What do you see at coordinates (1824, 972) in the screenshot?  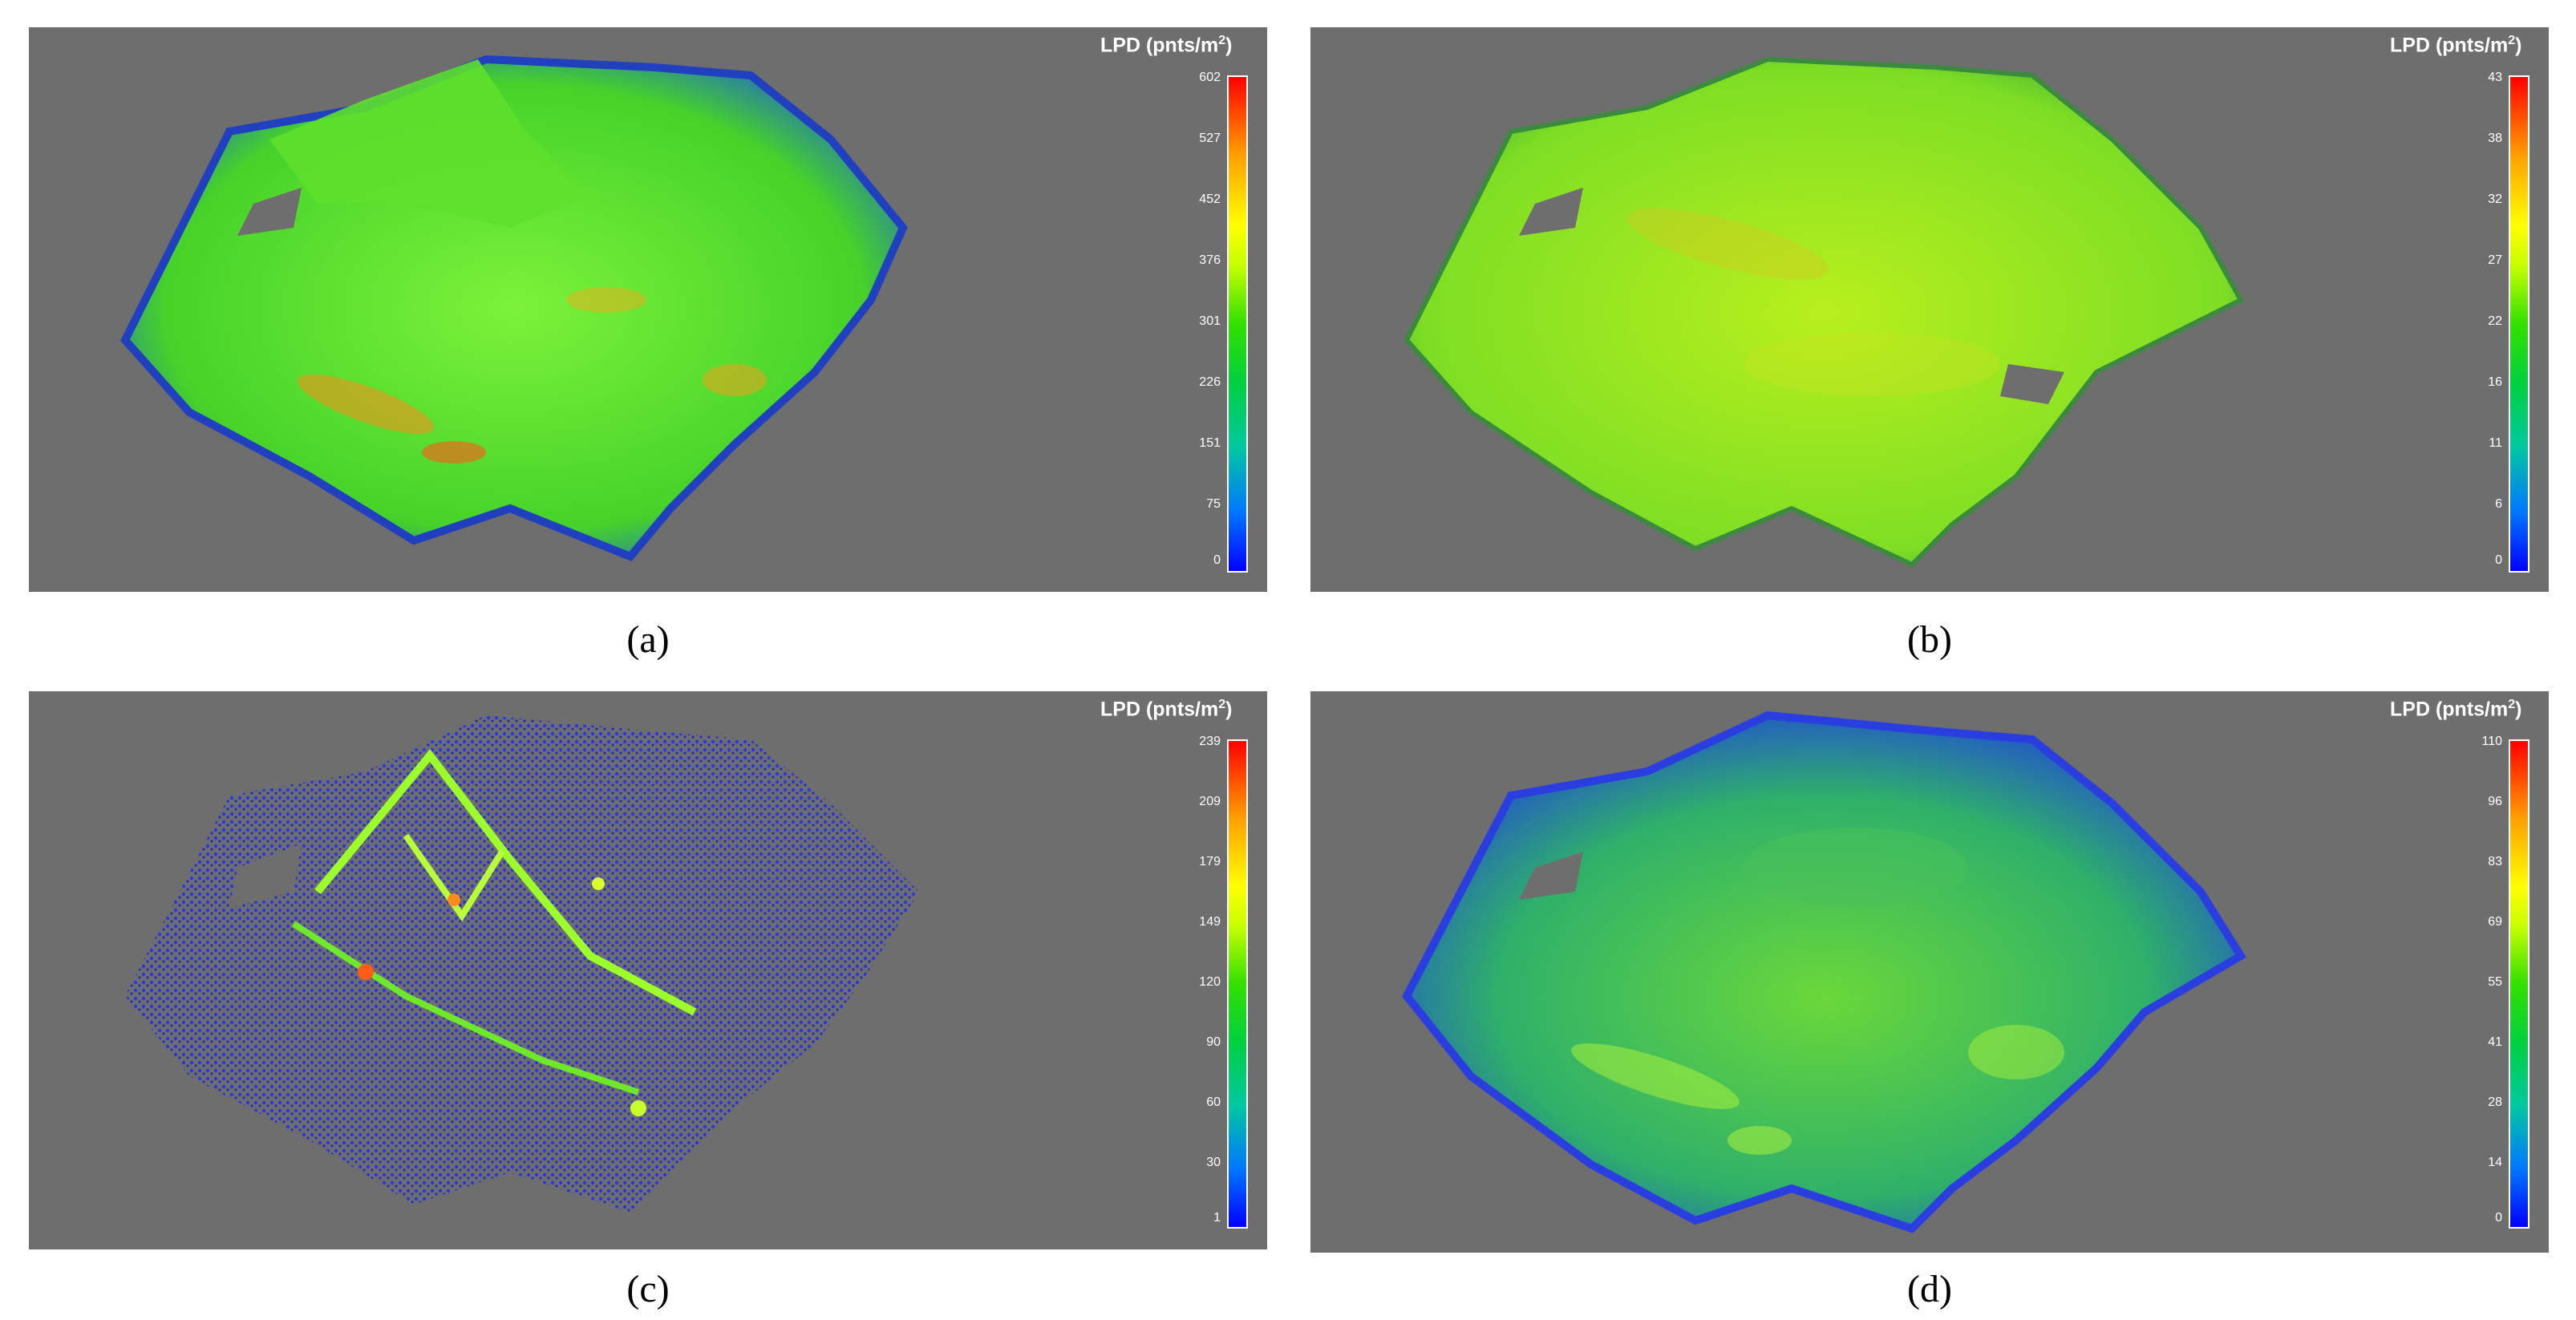 I see `point-cloud-d` at bounding box center [1824, 972].